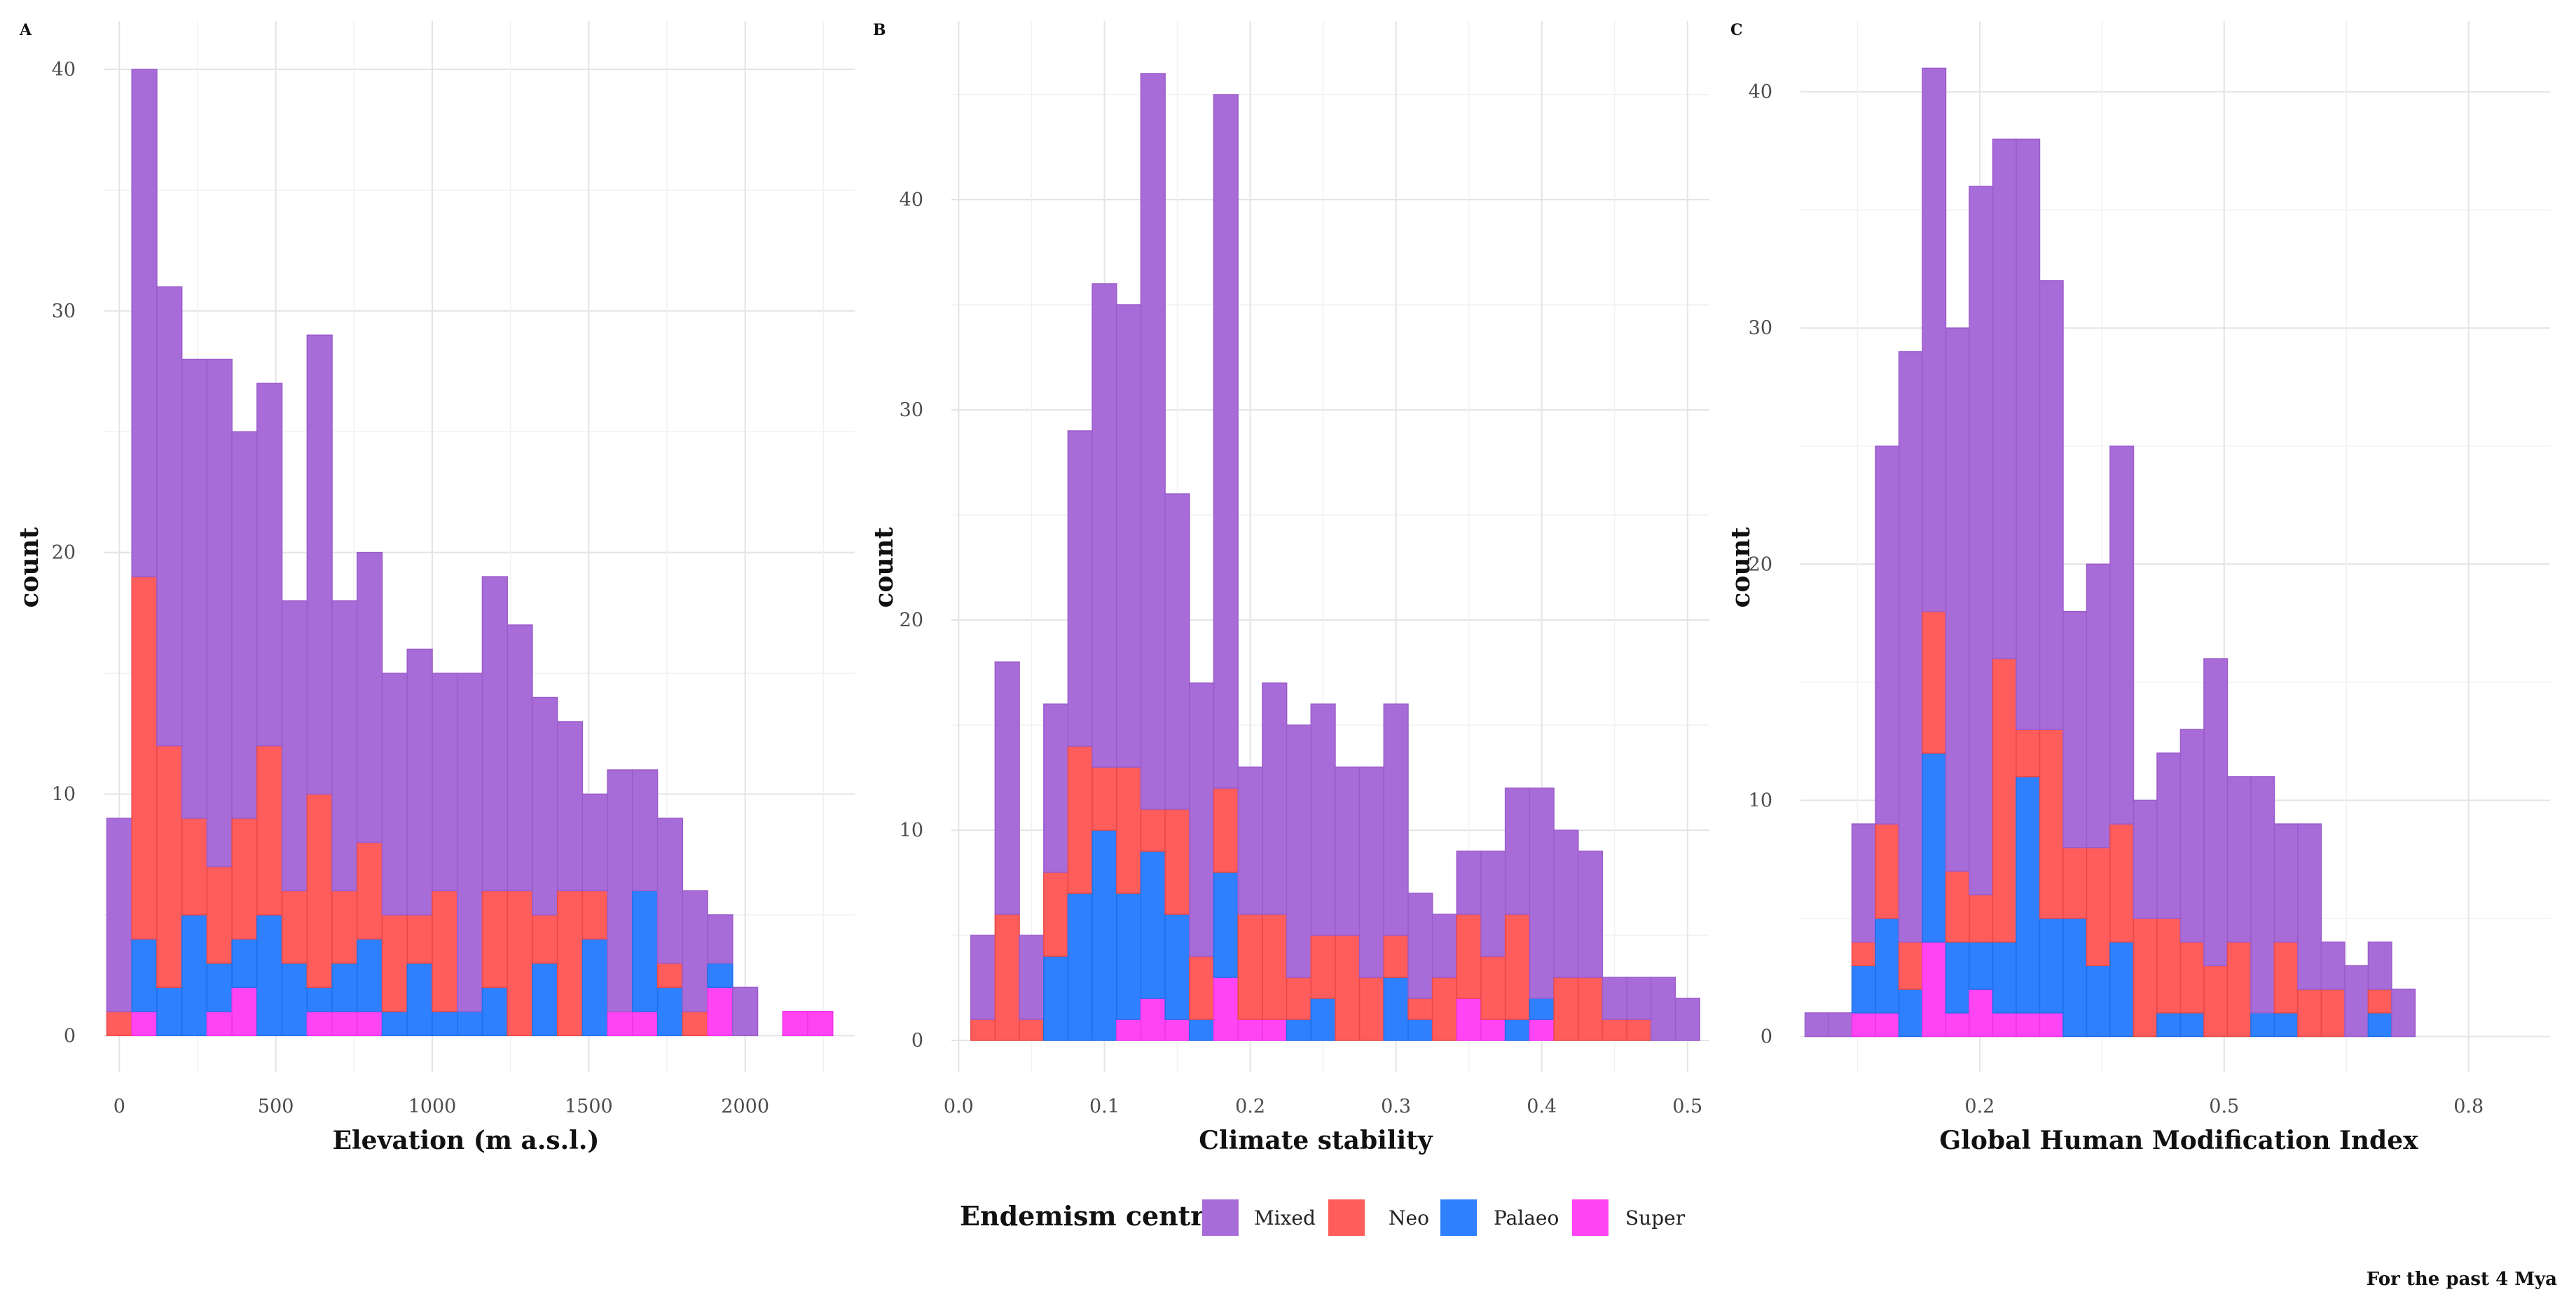 Image resolution: width=2576 pixels, height=1301 pixels. I want to click on legend-item-mixed: Mixed, so click(1259, 1217).